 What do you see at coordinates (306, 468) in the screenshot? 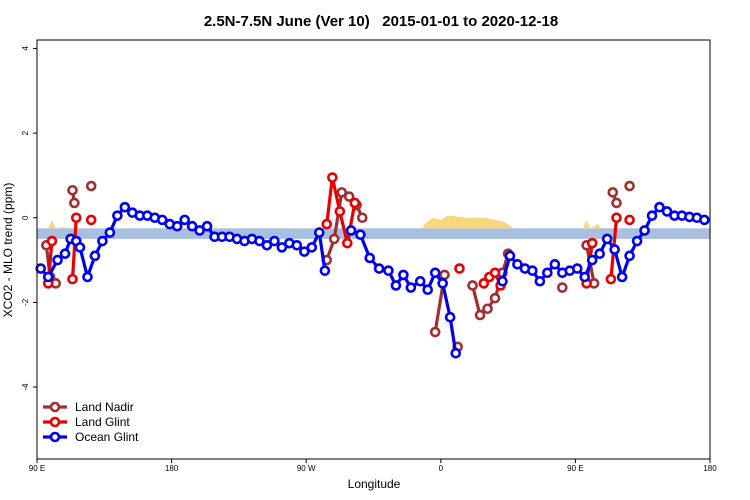
I see `x-tick-label: 90 W` at bounding box center [306, 468].